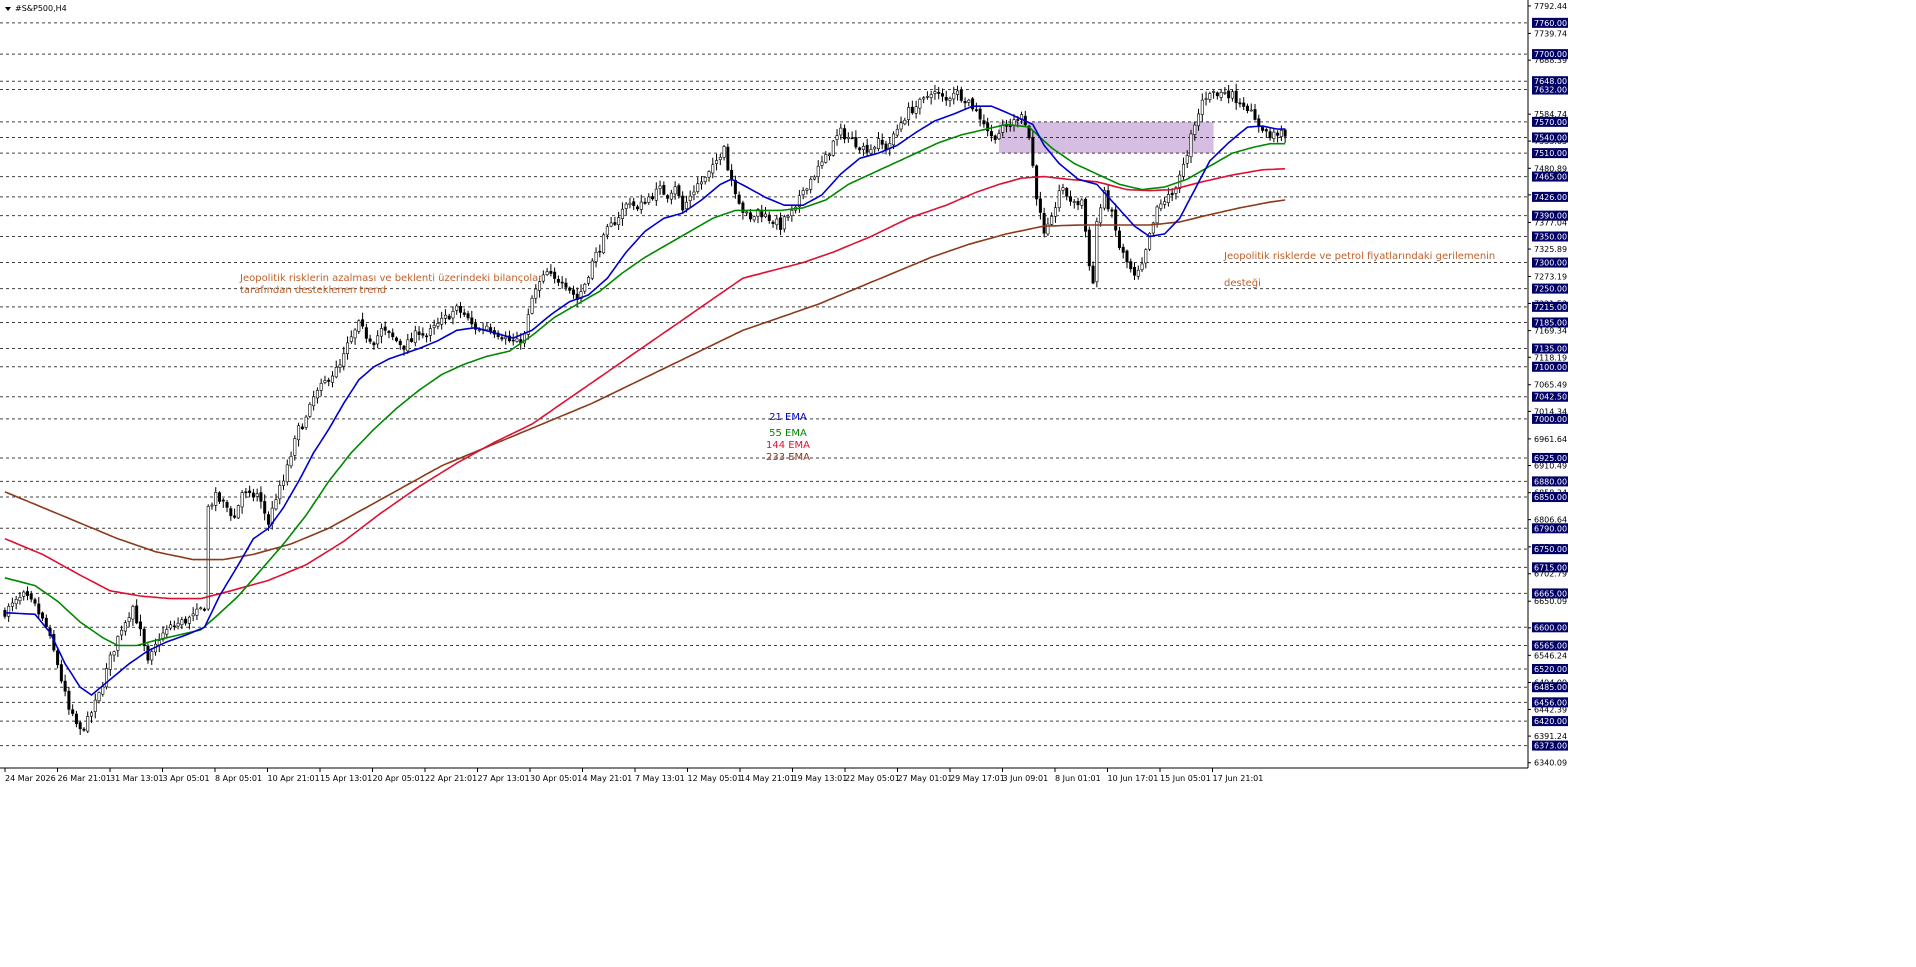 The width and height of the screenshot is (1916, 967). What do you see at coordinates (1550, 122) in the screenshot?
I see `level-price-label: 7570.00` at bounding box center [1550, 122].